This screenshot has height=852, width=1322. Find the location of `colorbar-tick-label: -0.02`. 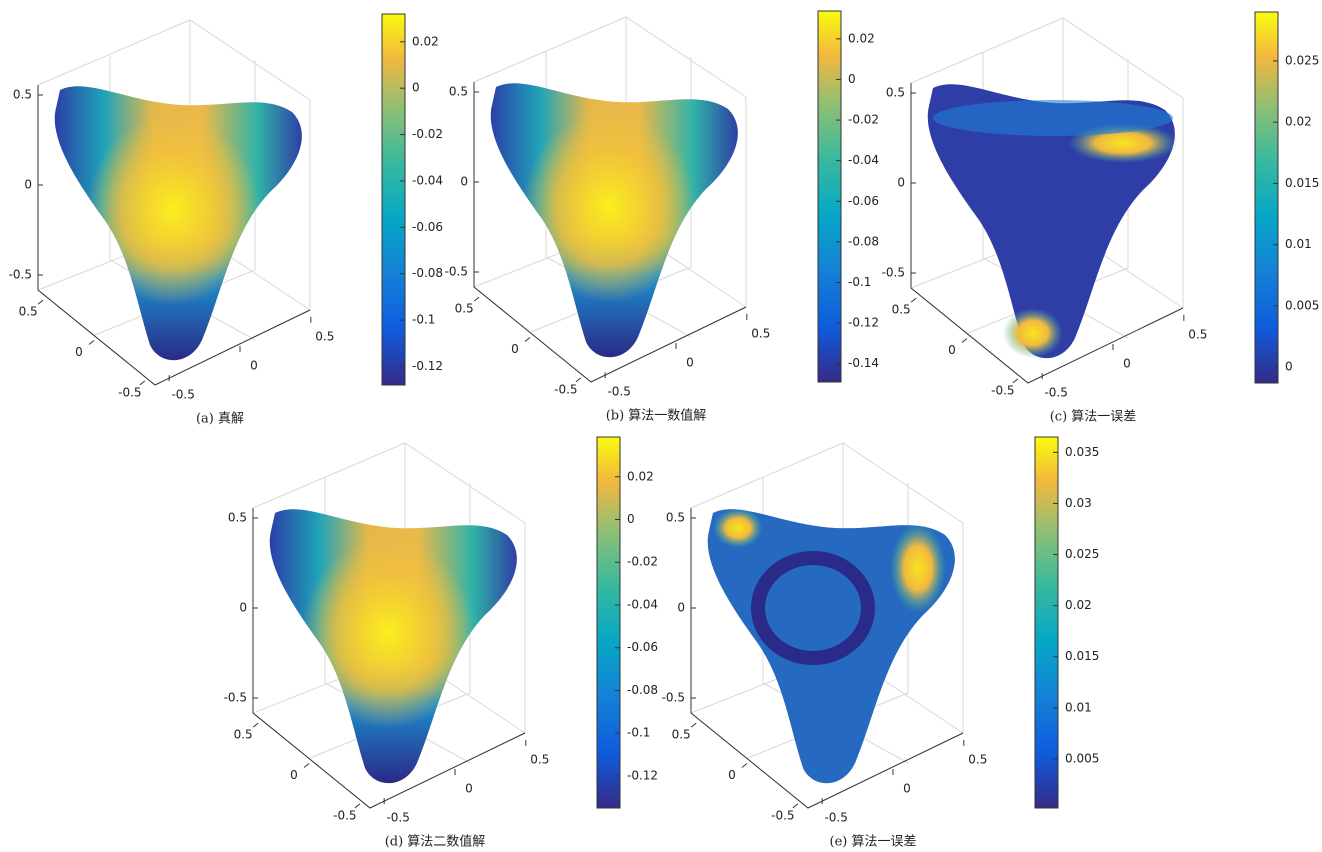

colorbar-tick-label: -0.02 is located at coordinates (427, 134).